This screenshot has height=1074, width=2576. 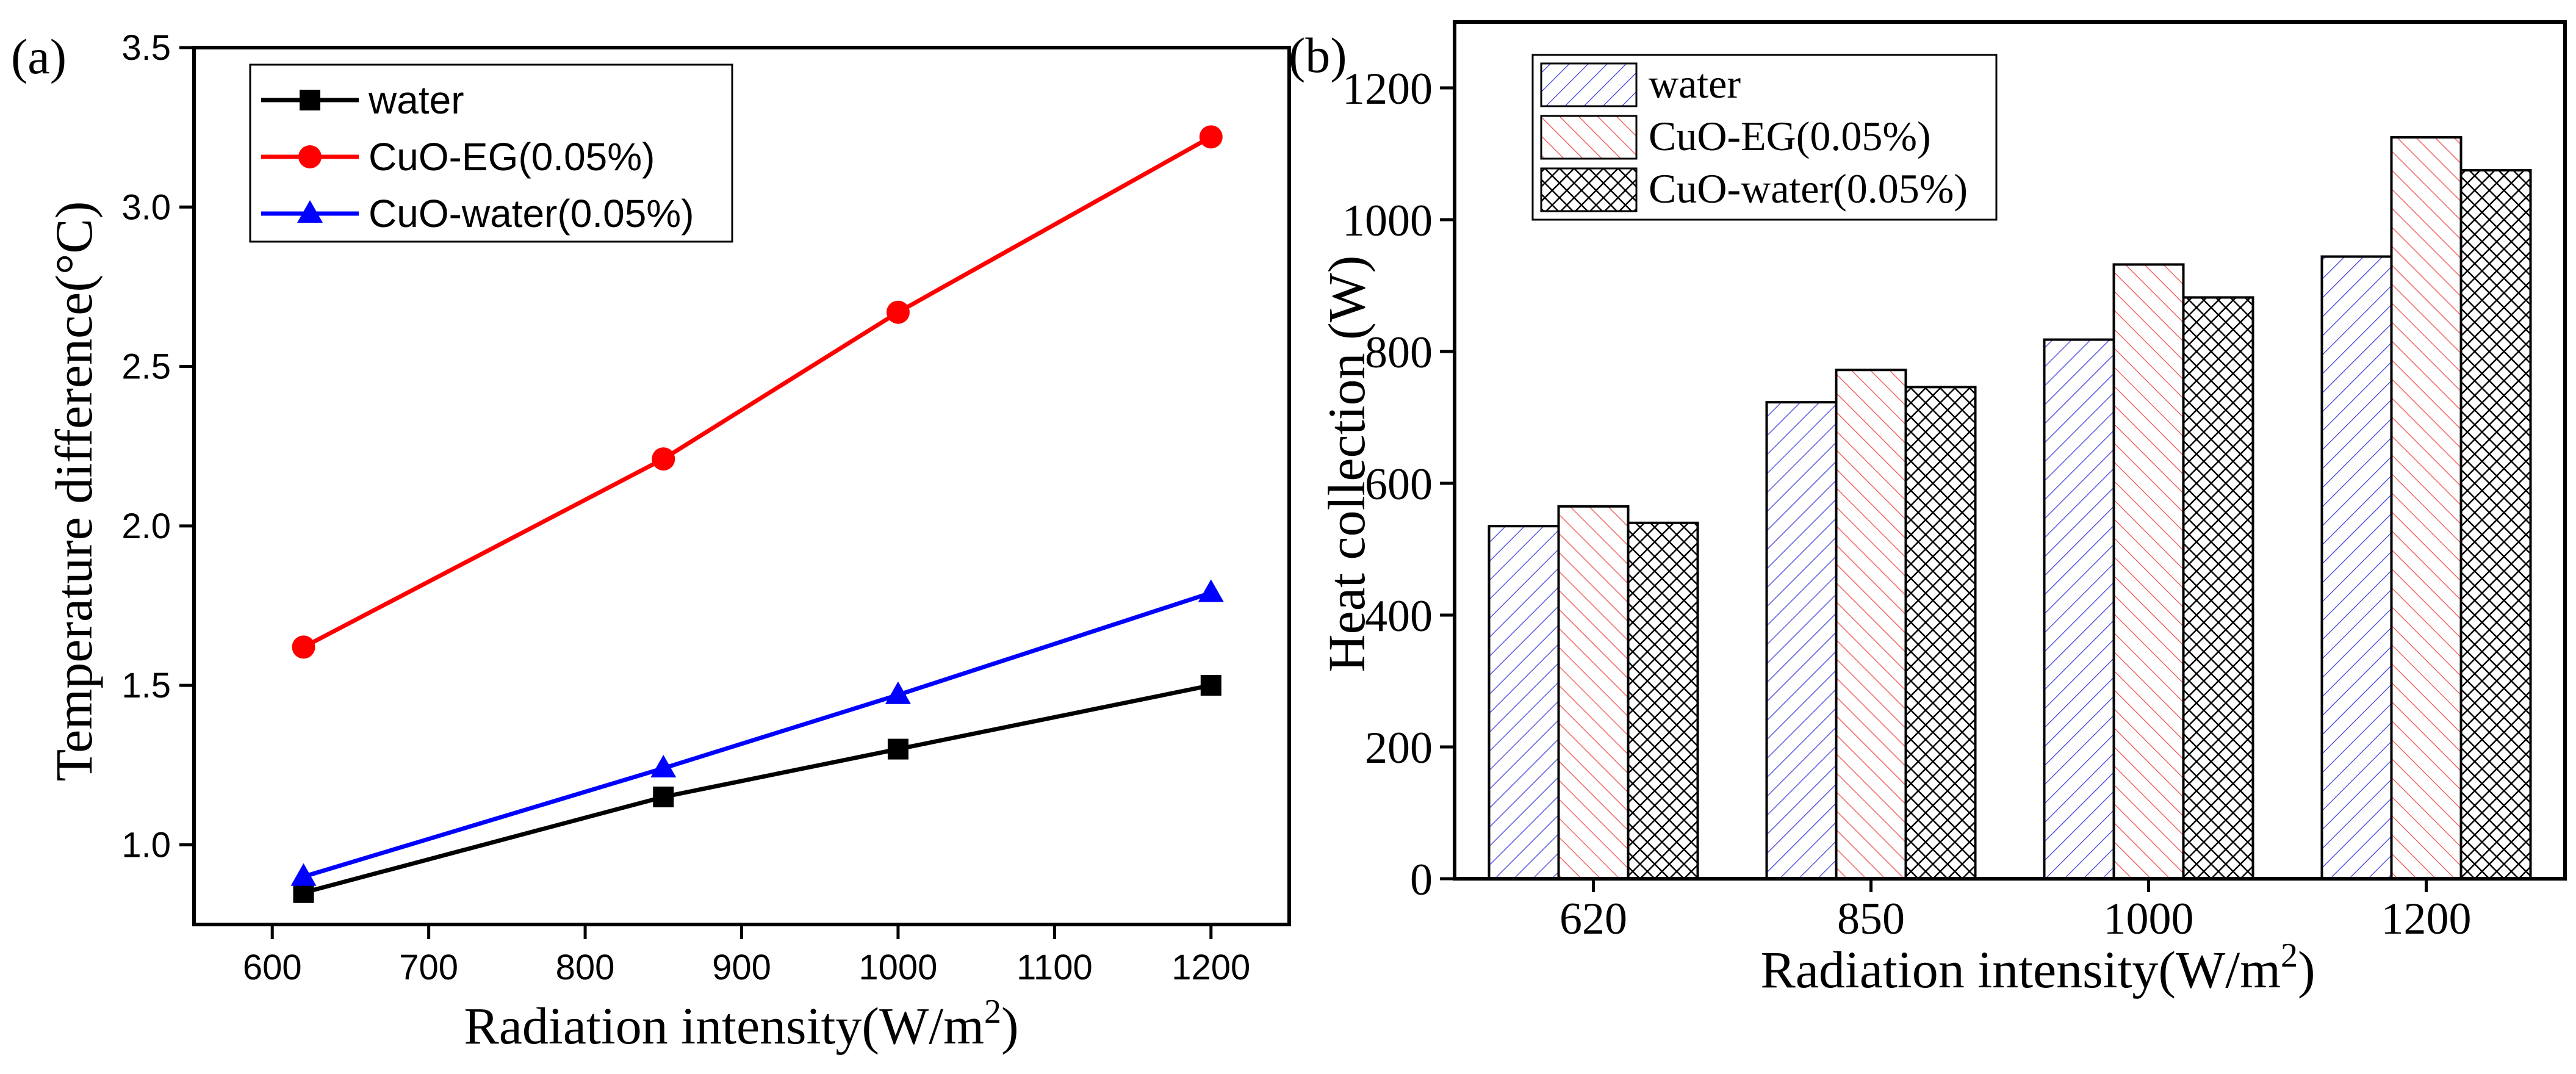 I want to click on legend-label-b-1: CuO-EG(0.05%), so click(x=1790, y=136).